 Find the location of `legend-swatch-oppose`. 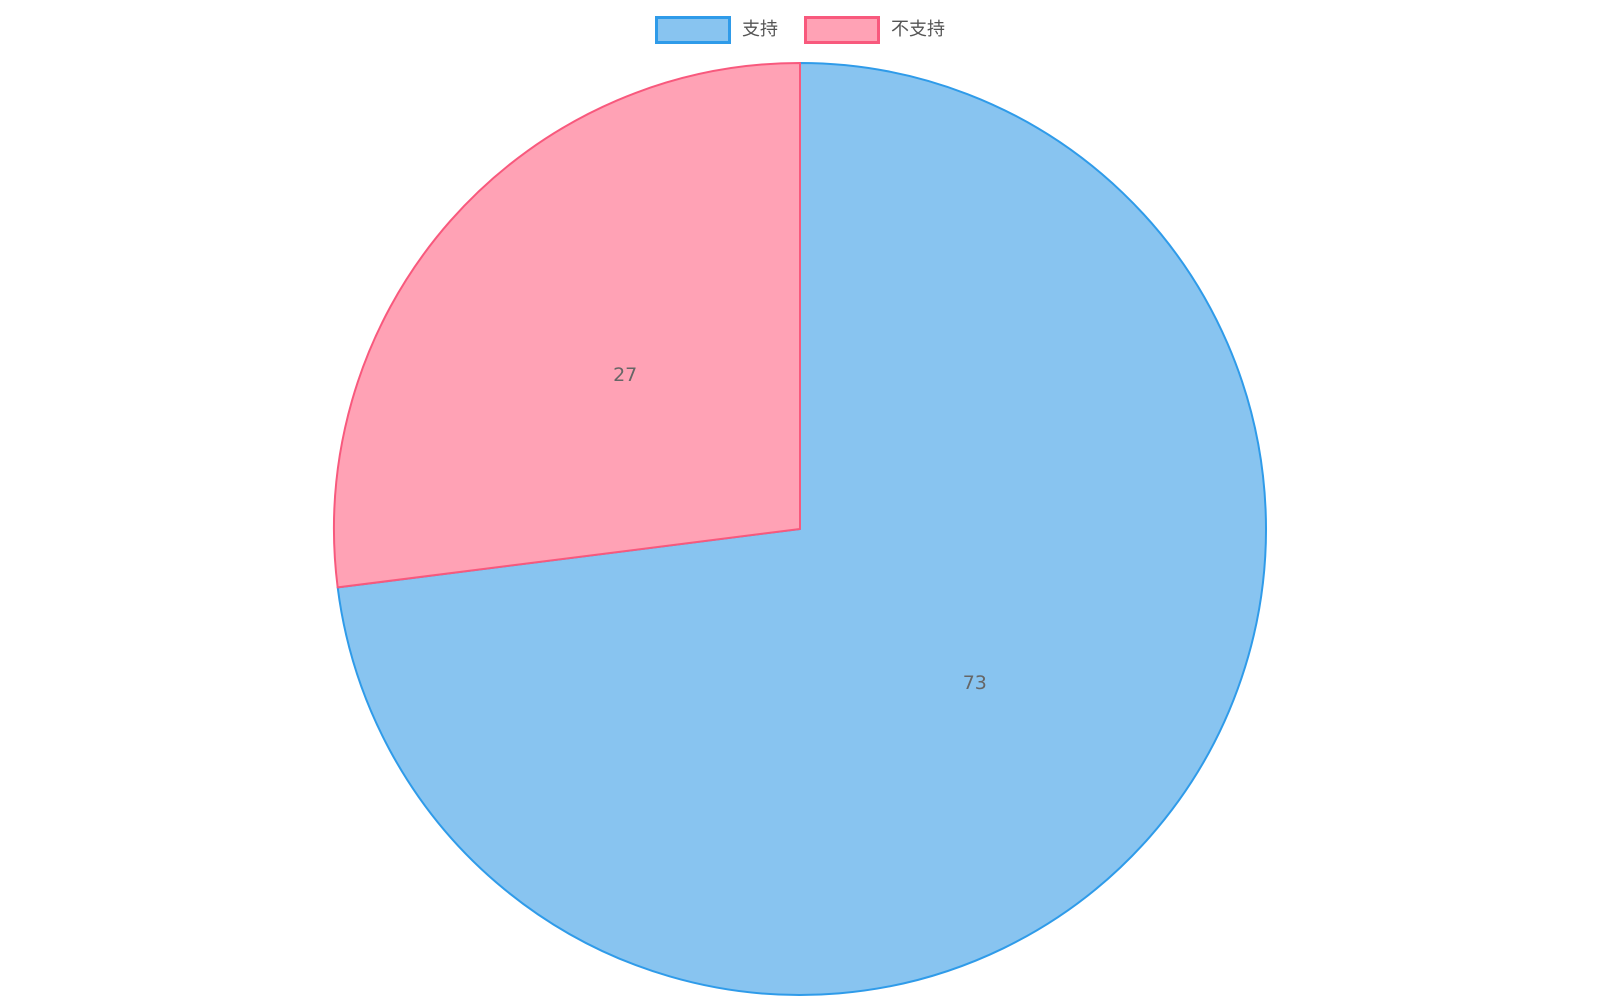

legend-swatch-oppose is located at coordinates (842, 30).